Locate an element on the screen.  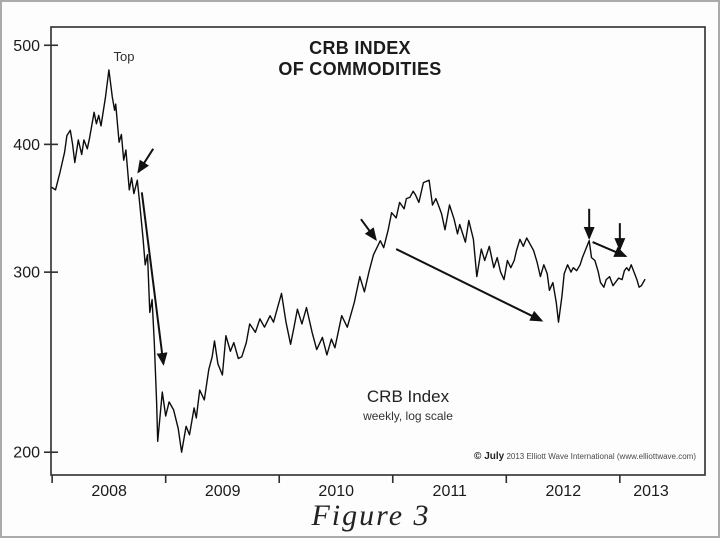
x-tick-label: 2013 is located at coordinates (651, 491).